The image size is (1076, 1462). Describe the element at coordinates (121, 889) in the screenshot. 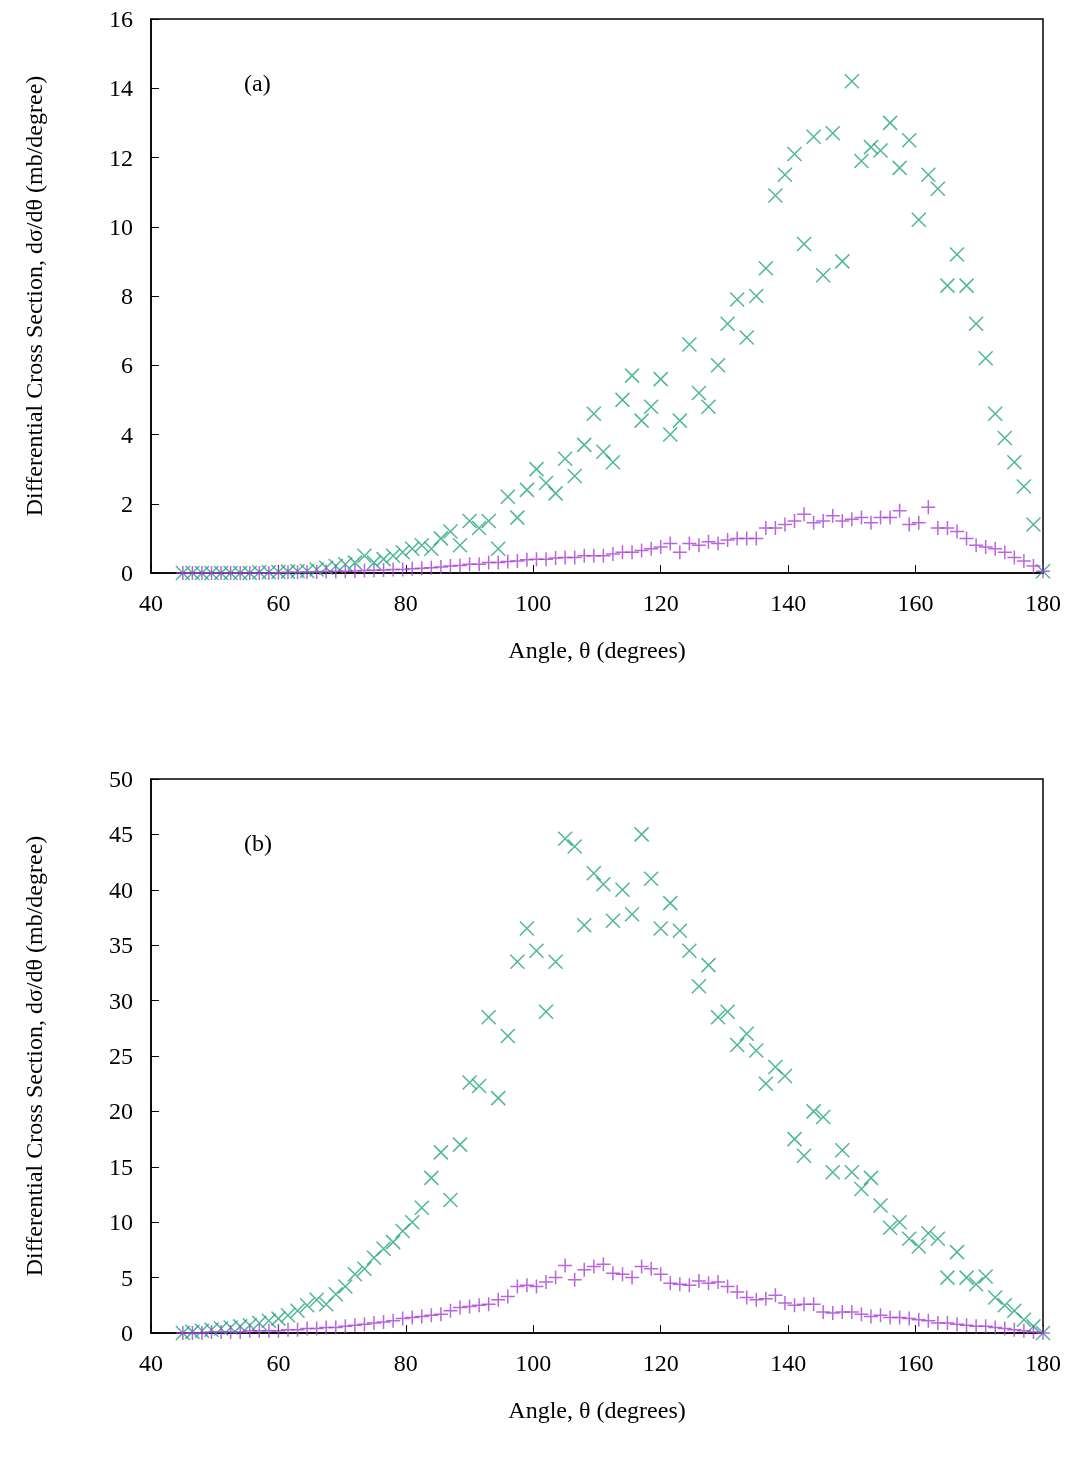

I see `y-tick-label: 40` at that location.